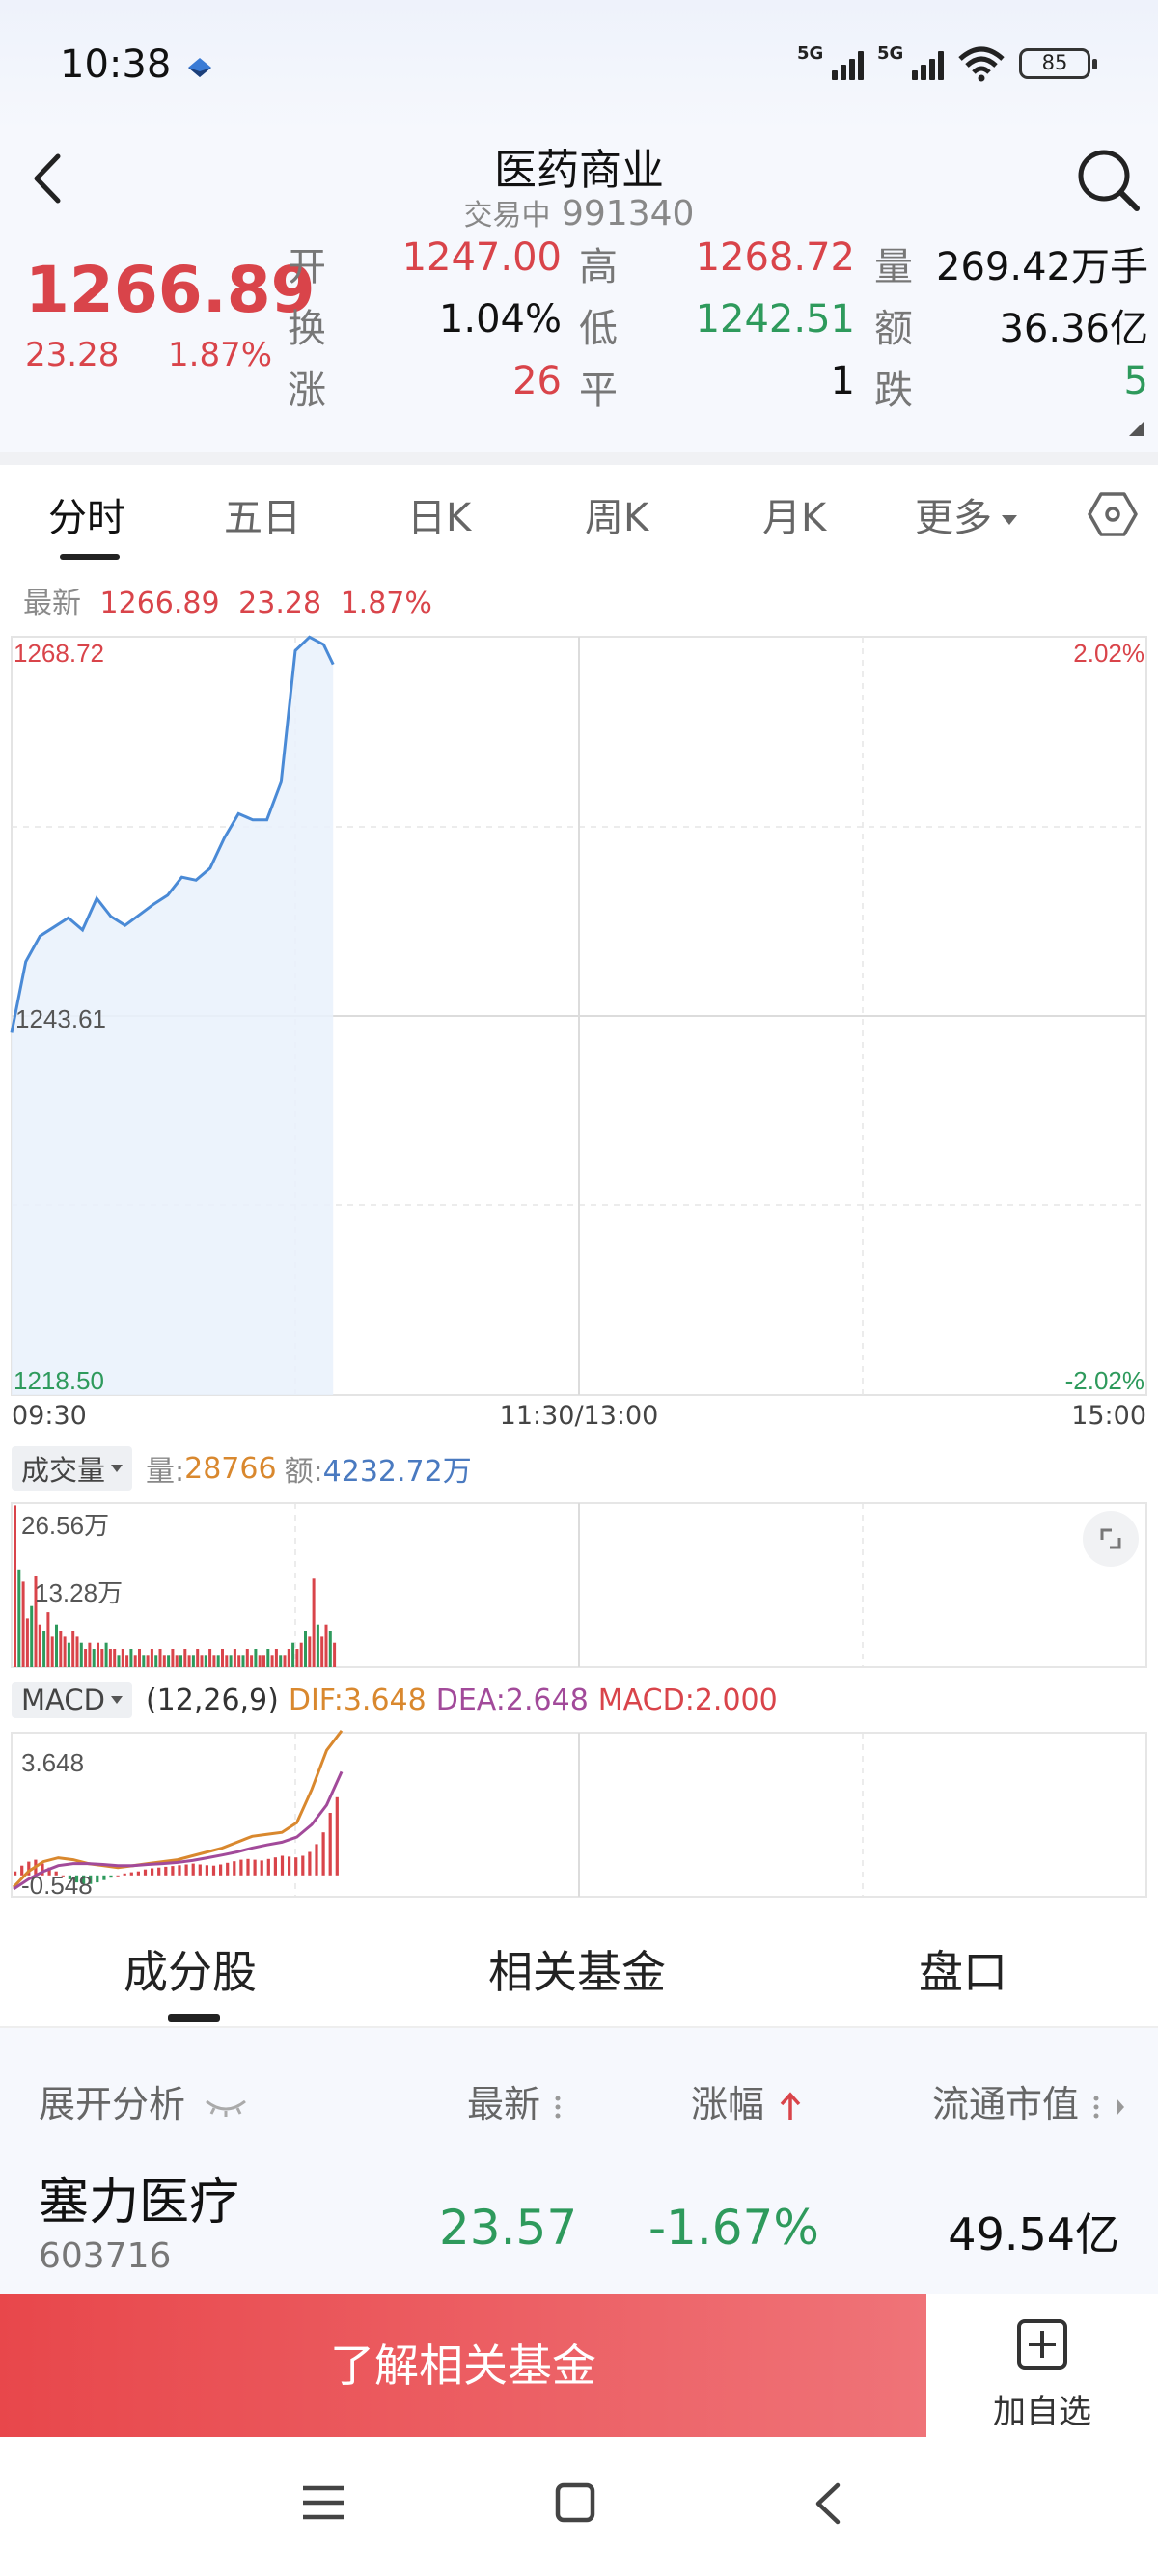  Describe the element at coordinates (1042, 2365) in the screenshot. I see `add-watchlist-button: 加自选` at that location.